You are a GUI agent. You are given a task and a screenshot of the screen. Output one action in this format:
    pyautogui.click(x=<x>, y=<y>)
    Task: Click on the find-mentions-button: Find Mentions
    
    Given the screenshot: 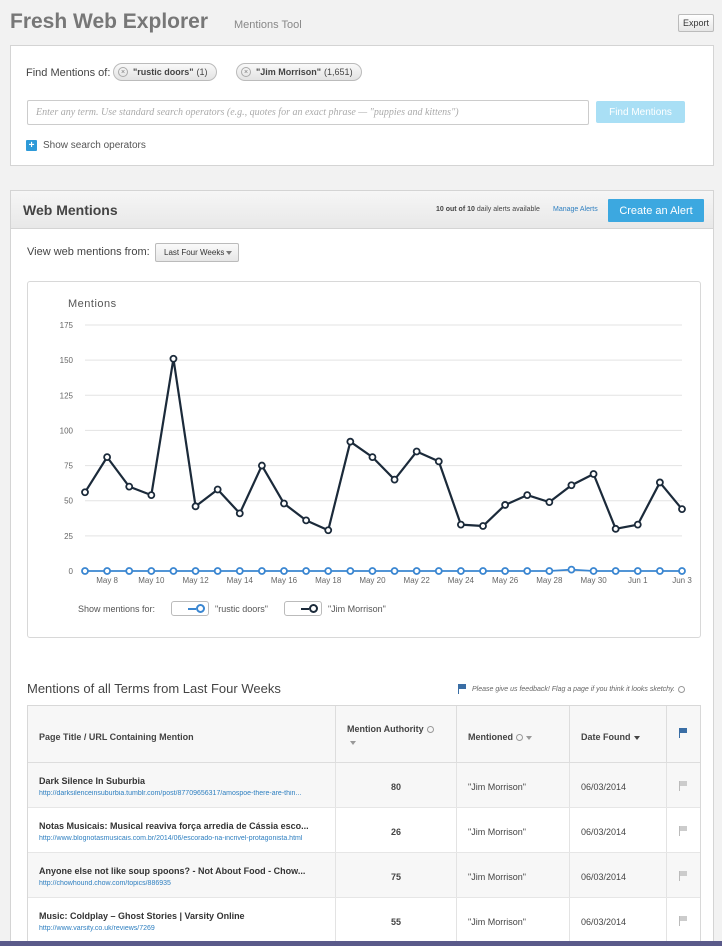 What is the action you would take?
    pyautogui.click(x=640, y=112)
    